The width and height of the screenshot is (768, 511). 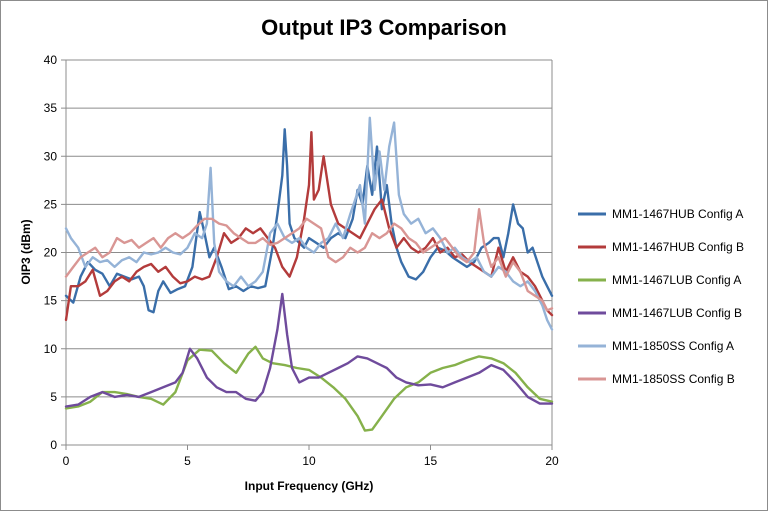 I want to click on x-tick-label: 20, so click(x=552, y=461).